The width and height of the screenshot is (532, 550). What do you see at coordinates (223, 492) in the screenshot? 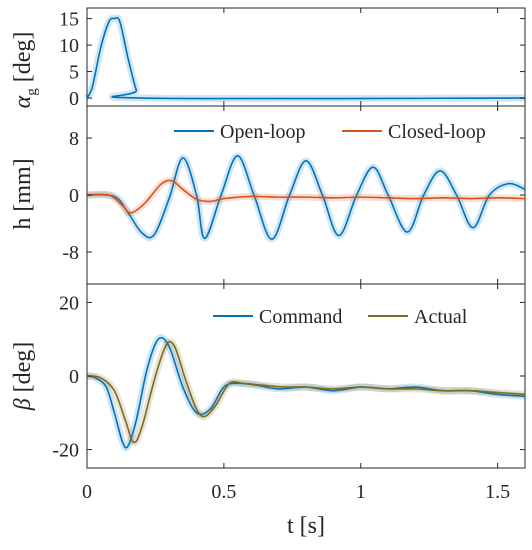
I see `xtick-label: 0.5` at bounding box center [223, 492].